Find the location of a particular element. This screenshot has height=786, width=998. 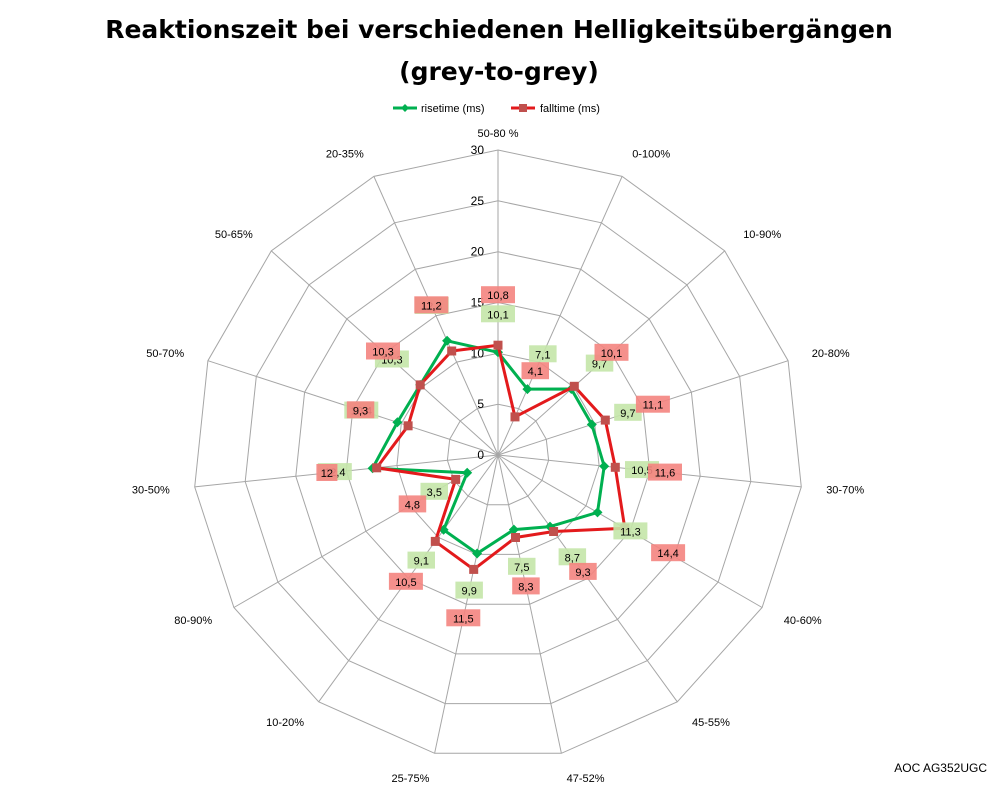

data-label: 10,3 is located at coordinates (383, 351).